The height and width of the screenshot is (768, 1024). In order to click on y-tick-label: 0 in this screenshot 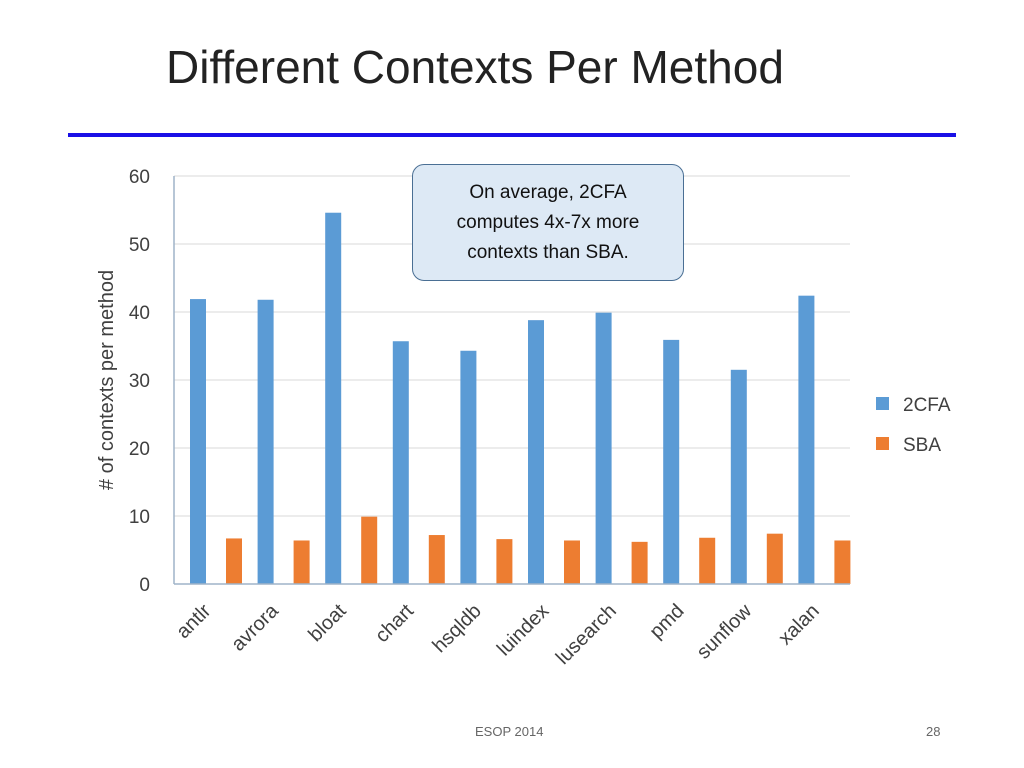, I will do `click(144, 585)`.